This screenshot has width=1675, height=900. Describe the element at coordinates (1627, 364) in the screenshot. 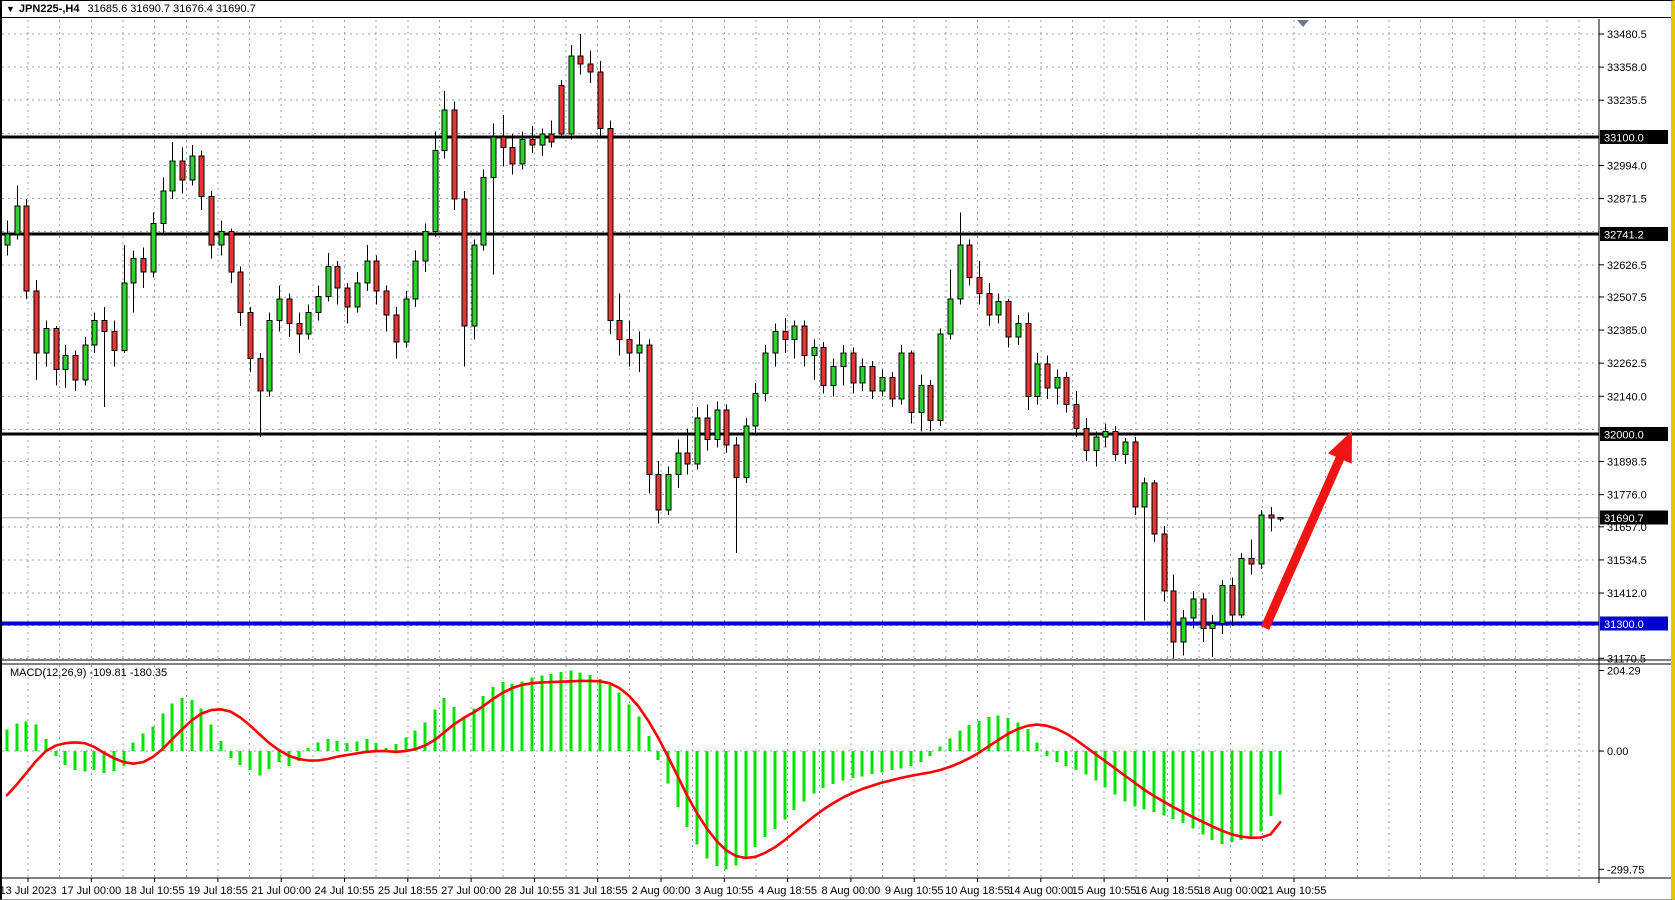

I see `axis-label: 32262.5` at that location.